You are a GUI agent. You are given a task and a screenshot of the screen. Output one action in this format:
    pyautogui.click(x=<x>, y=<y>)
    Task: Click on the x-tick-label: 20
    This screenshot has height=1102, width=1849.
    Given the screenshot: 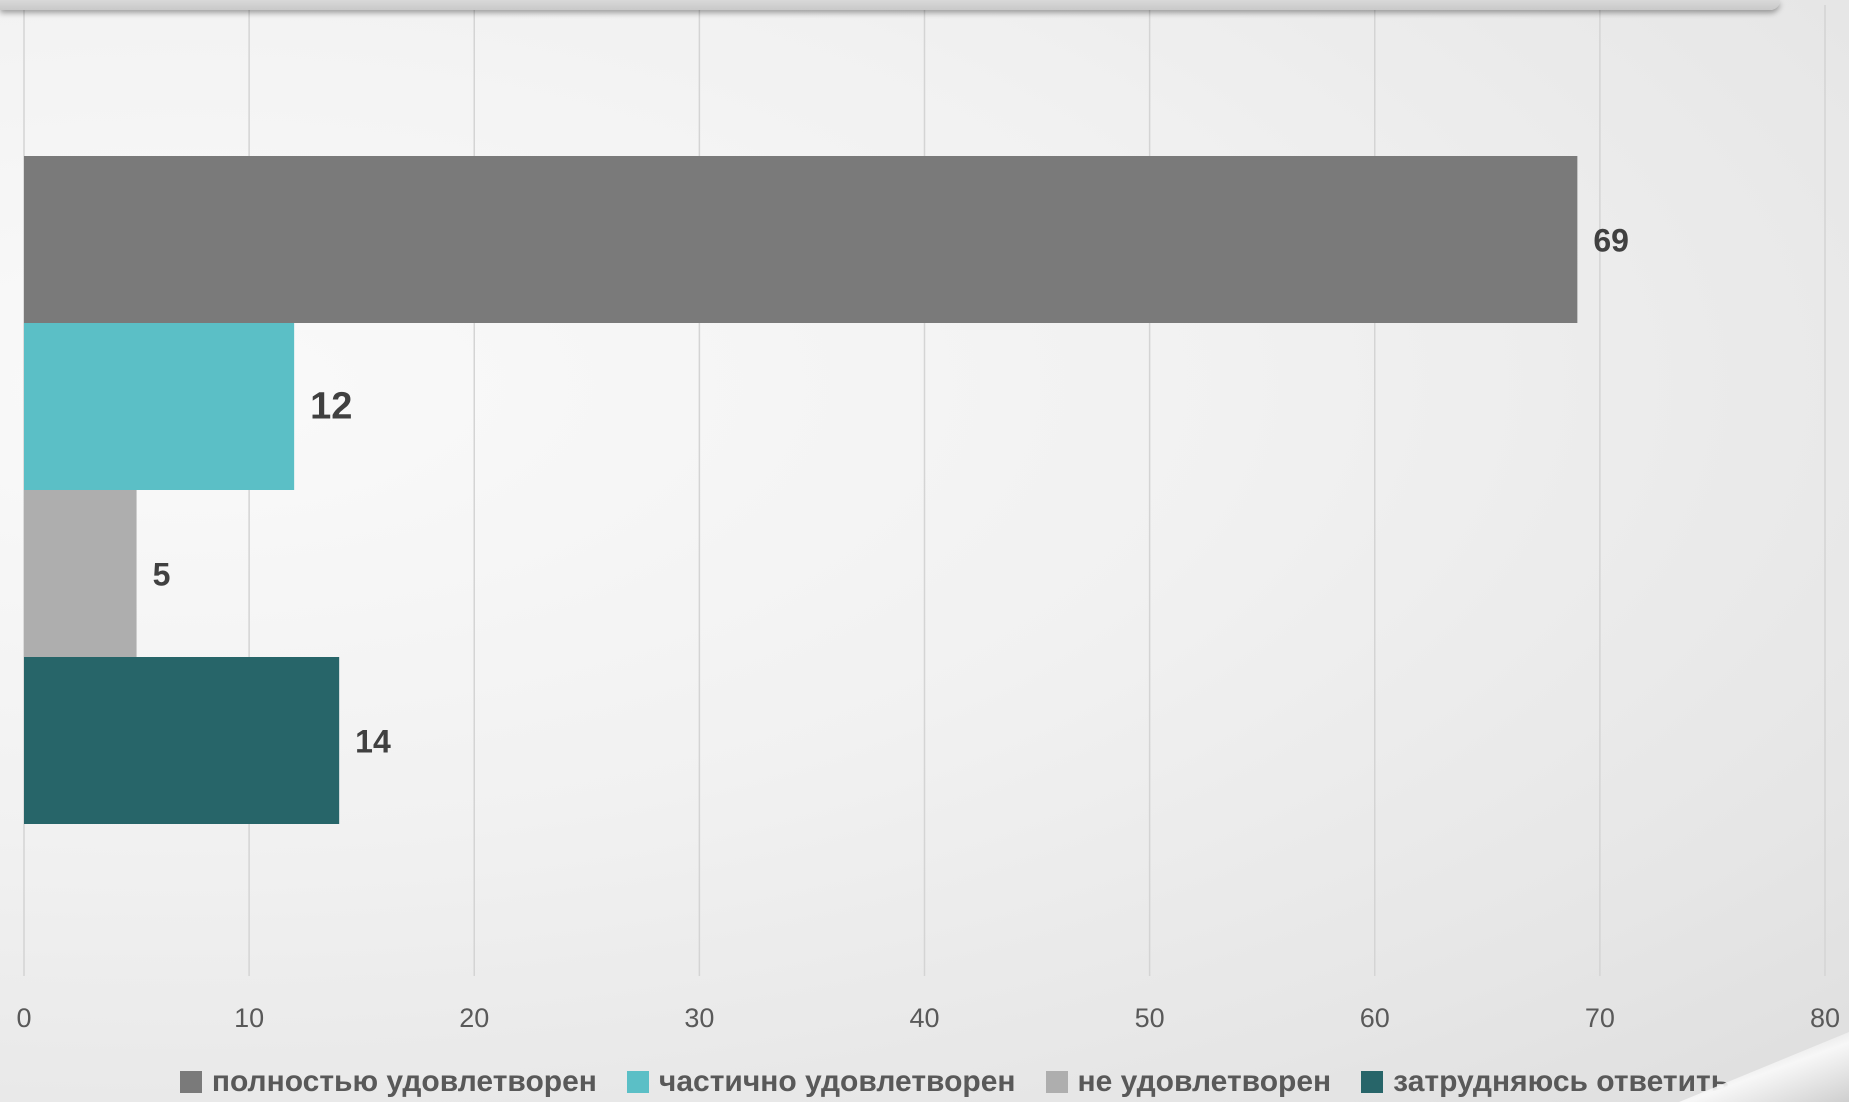 What is the action you would take?
    pyautogui.click(x=474, y=1018)
    